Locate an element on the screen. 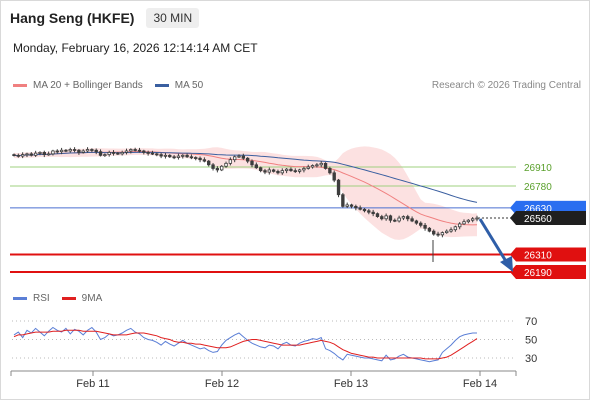 The image size is (590, 400). rsi-ma-line is located at coordinates (245, 344).